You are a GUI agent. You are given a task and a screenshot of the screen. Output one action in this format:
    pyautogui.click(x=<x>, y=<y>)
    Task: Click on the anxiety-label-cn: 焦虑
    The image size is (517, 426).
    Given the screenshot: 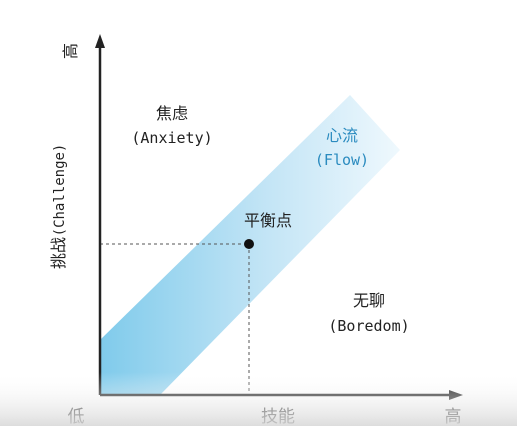 What is the action you would take?
    pyautogui.click(x=172, y=113)
    